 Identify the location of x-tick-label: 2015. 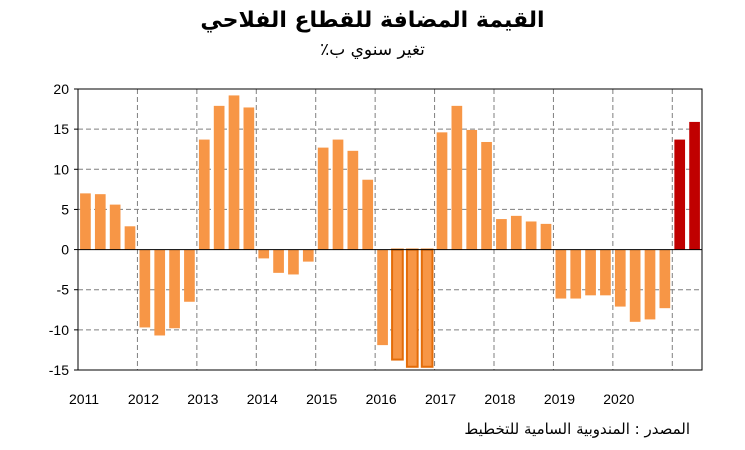
(321, 399).